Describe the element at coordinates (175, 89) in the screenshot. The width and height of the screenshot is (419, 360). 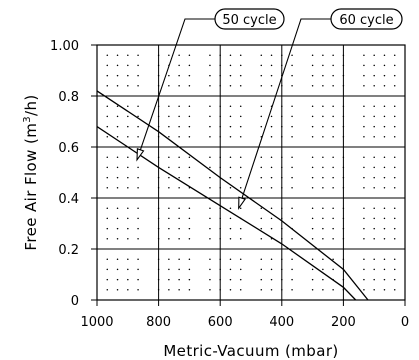
I see `callout-leader` at that location.